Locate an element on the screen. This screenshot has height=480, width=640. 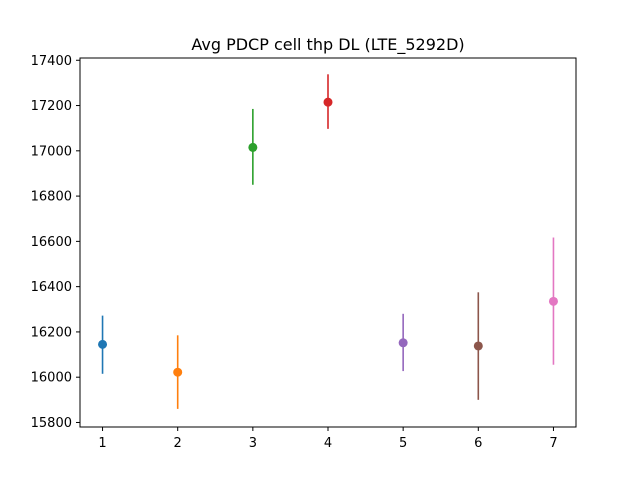
y-tick-label-17200: 17200 is located at coordinates (51, 106).